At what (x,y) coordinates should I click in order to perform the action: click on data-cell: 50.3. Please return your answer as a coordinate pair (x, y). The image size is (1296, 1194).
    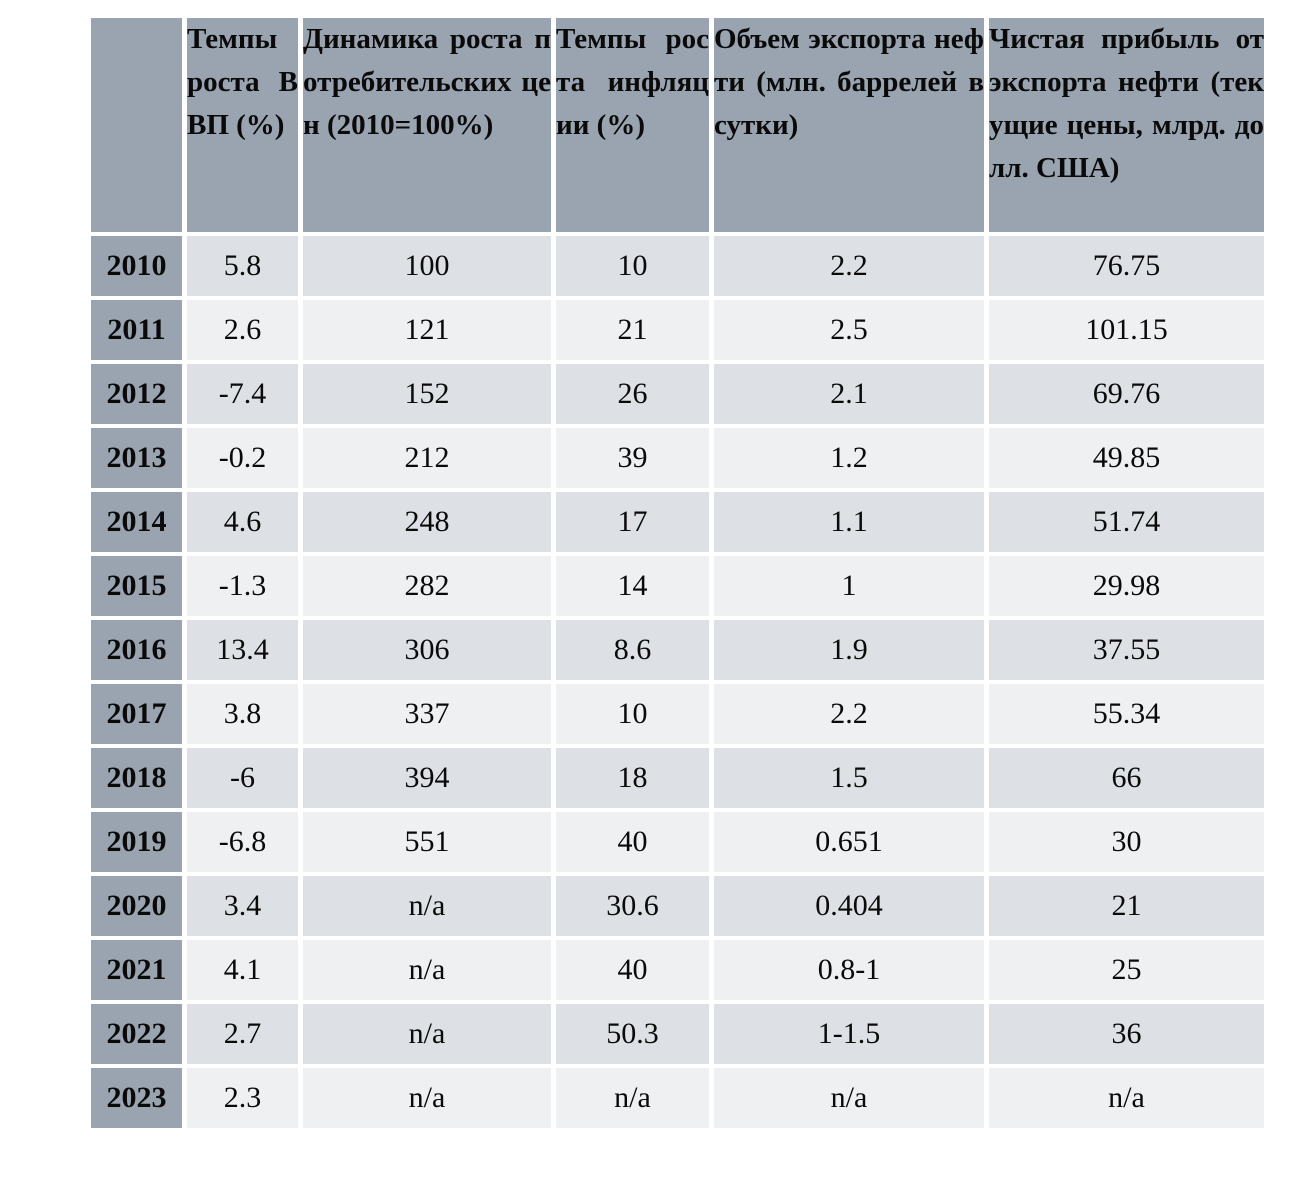
    Looking at the image, I should click on (632, 1034).